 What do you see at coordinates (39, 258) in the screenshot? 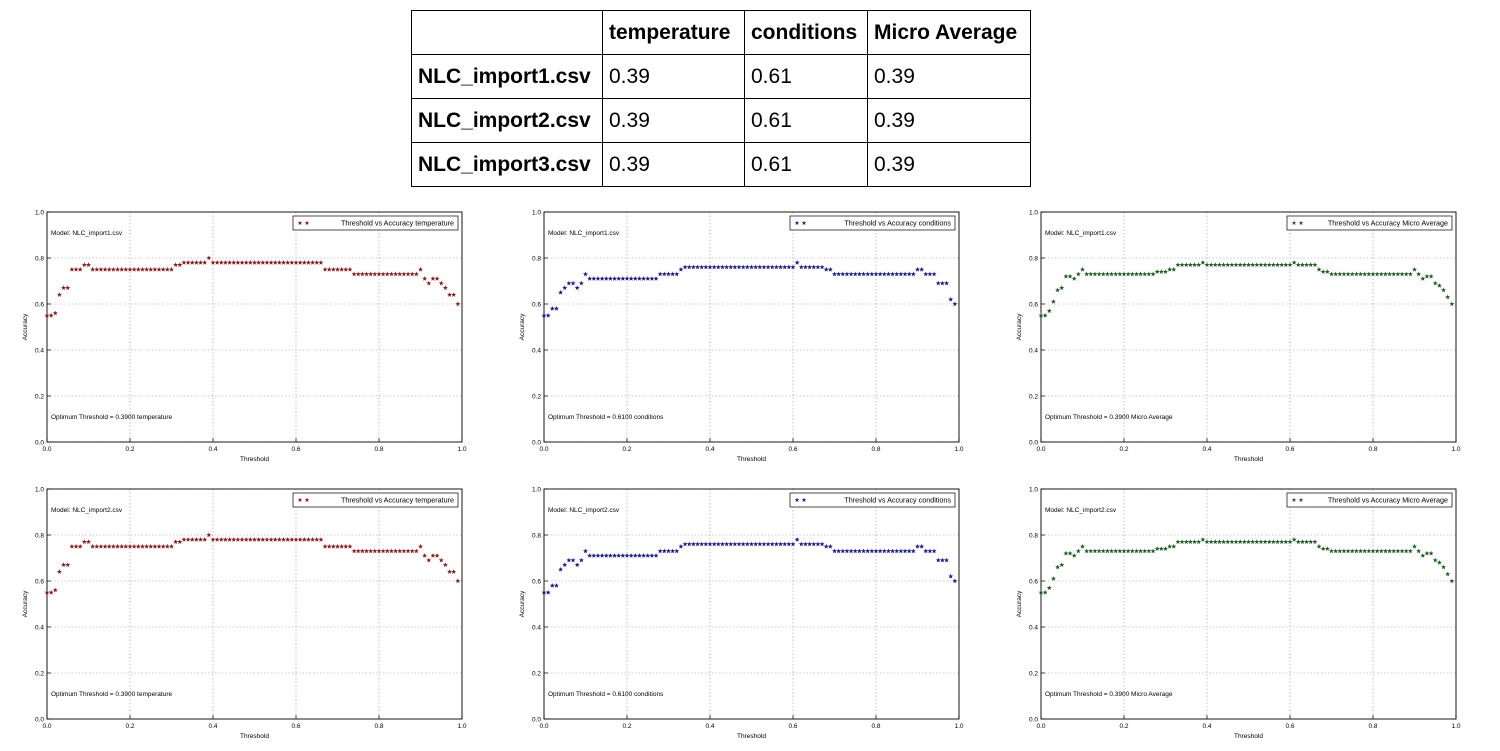
I see `y-tick-label: 0.8` at bounding box center [39, 258].